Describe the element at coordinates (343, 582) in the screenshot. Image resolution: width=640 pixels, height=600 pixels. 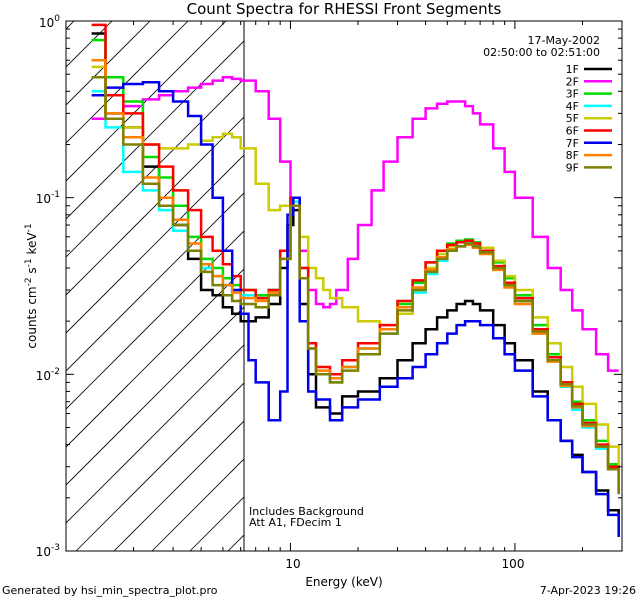
I see `x-axis-label: Energy (keV)` at that location.